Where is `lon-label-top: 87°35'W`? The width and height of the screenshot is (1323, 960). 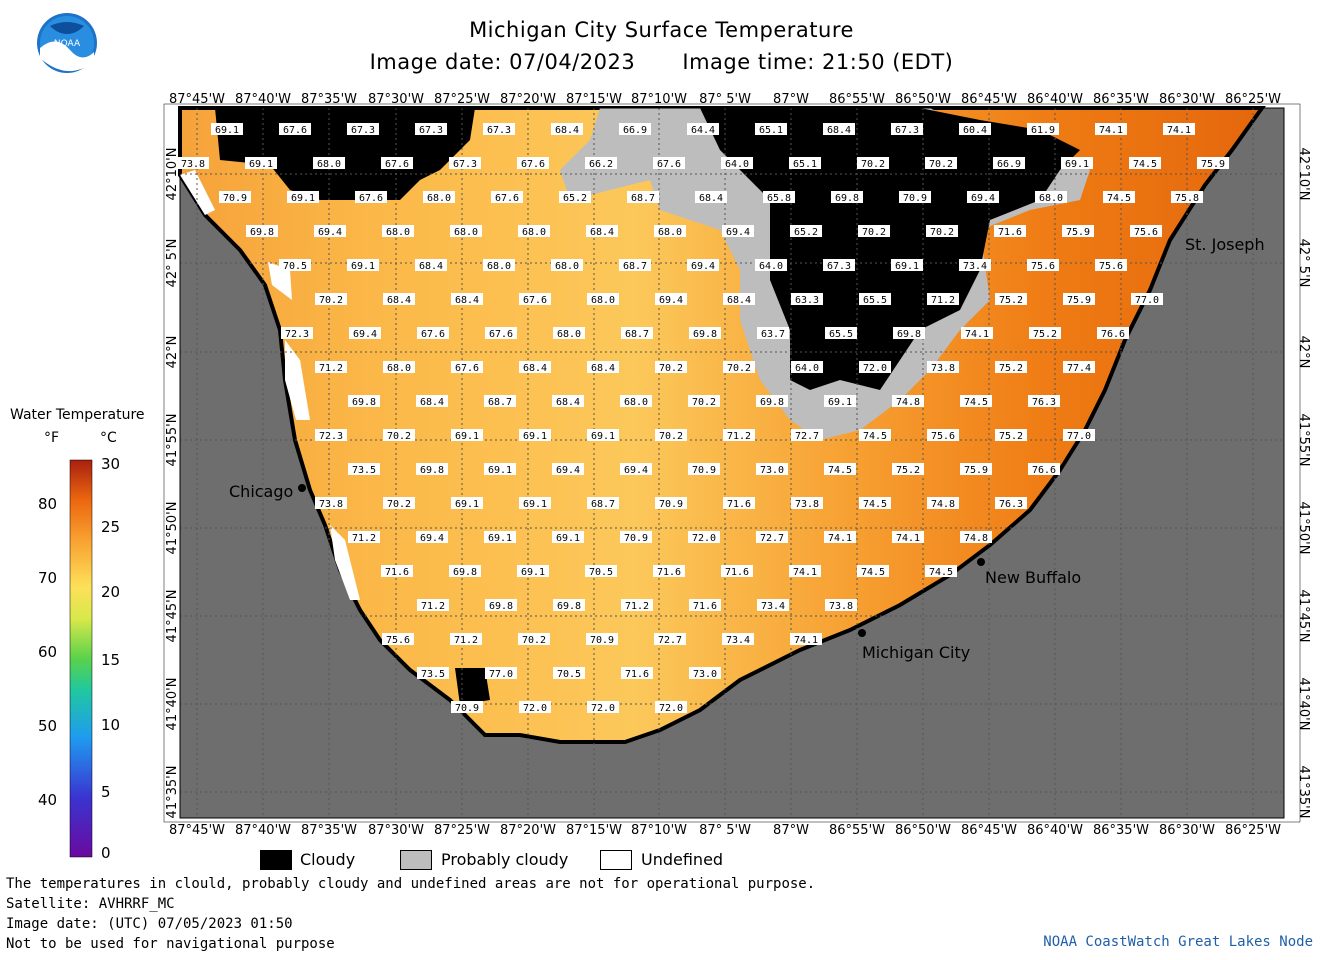 lon-label-top: 87°35'W is located at coordinates (329, 99).